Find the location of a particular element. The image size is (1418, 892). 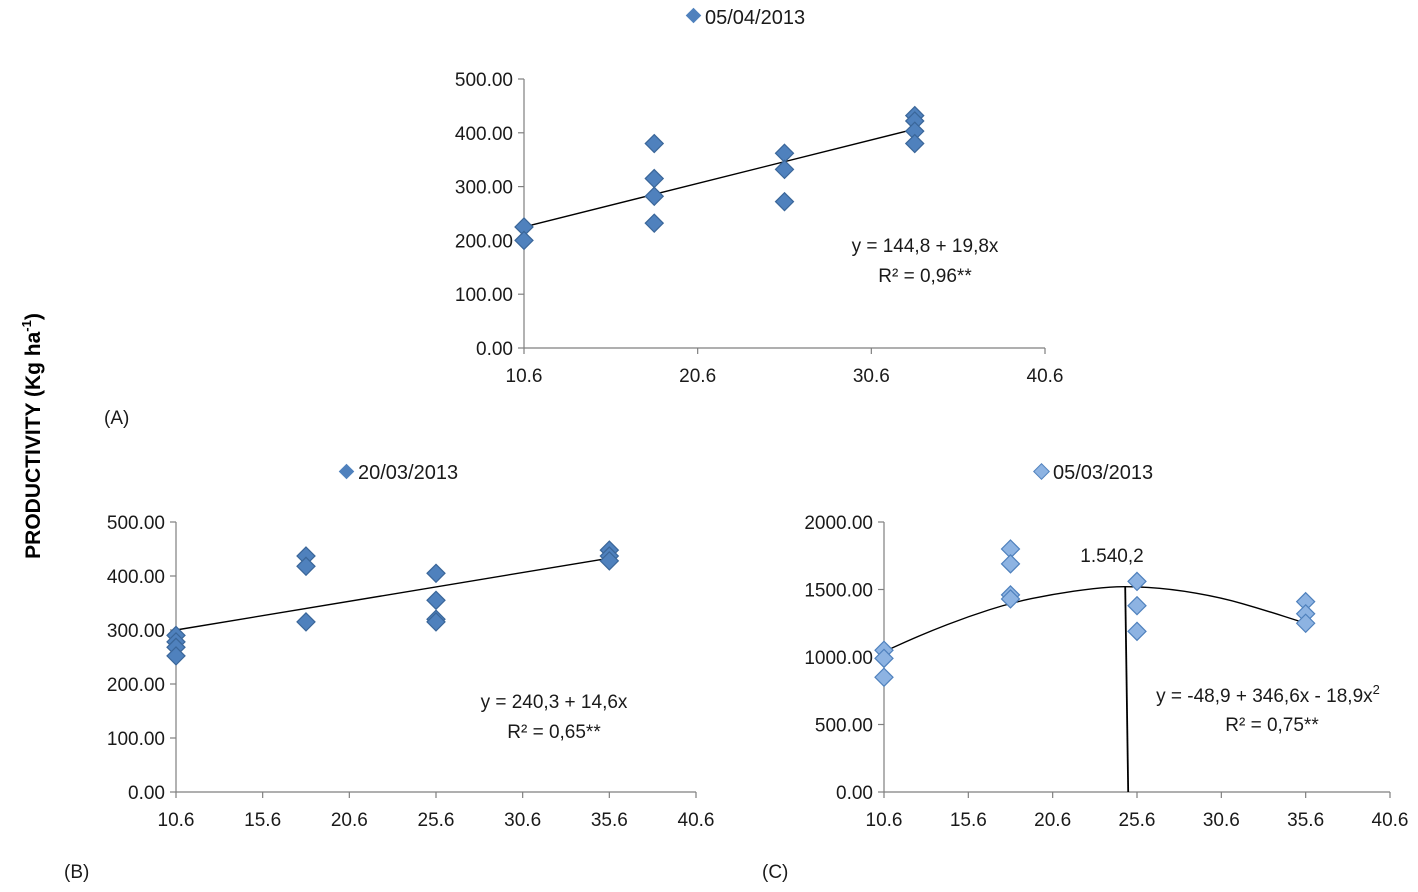

trend-curve-c is located at coordinates (1094, 619).